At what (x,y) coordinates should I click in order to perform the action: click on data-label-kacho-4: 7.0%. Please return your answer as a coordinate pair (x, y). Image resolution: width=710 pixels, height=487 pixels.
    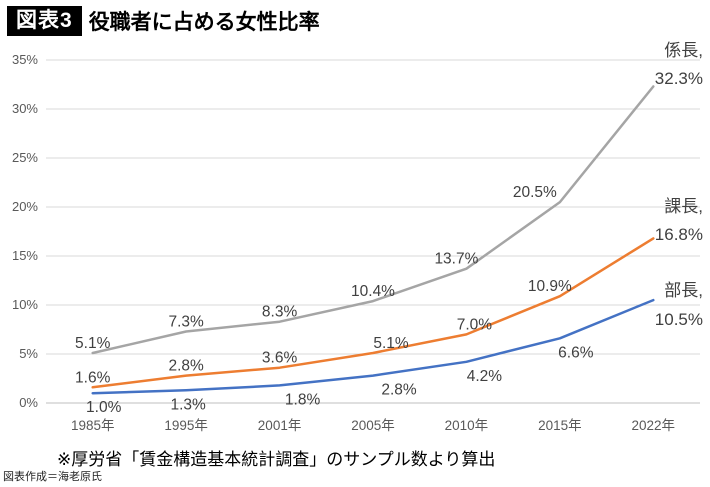
    Looking at the image, I should click on (475, 324).